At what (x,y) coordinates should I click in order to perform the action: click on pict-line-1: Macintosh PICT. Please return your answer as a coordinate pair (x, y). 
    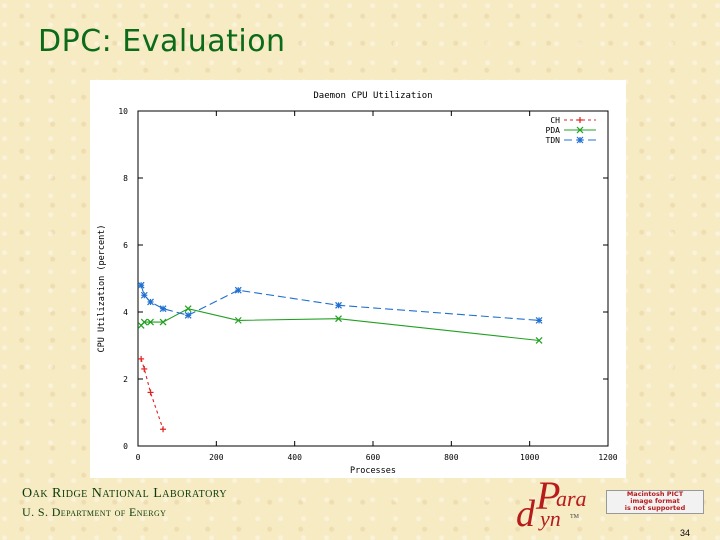
    Looking at the image, I should click on (655, 494).